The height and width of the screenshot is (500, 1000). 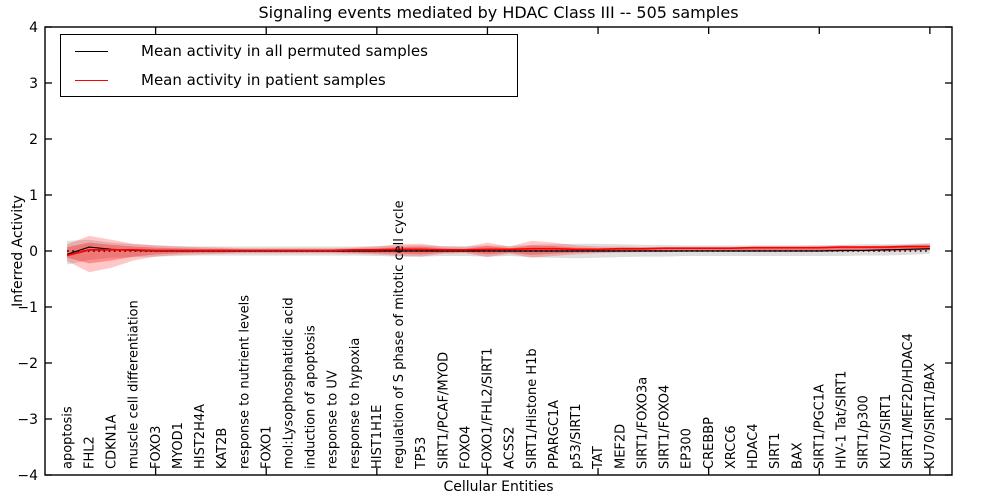 What do you see at coordinates (27, 476) in the screenshot?
I see `y-tick-label: −4` at bounding box center [27, 476].